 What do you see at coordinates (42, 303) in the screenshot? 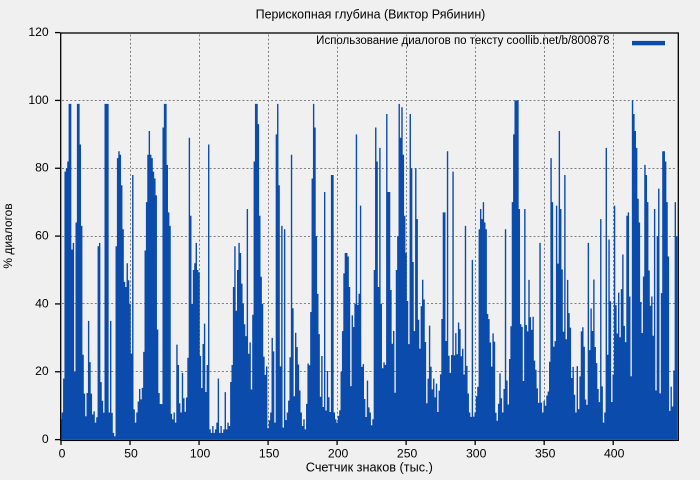
I see `svg-text: 40` at bounding box center [42, 303].